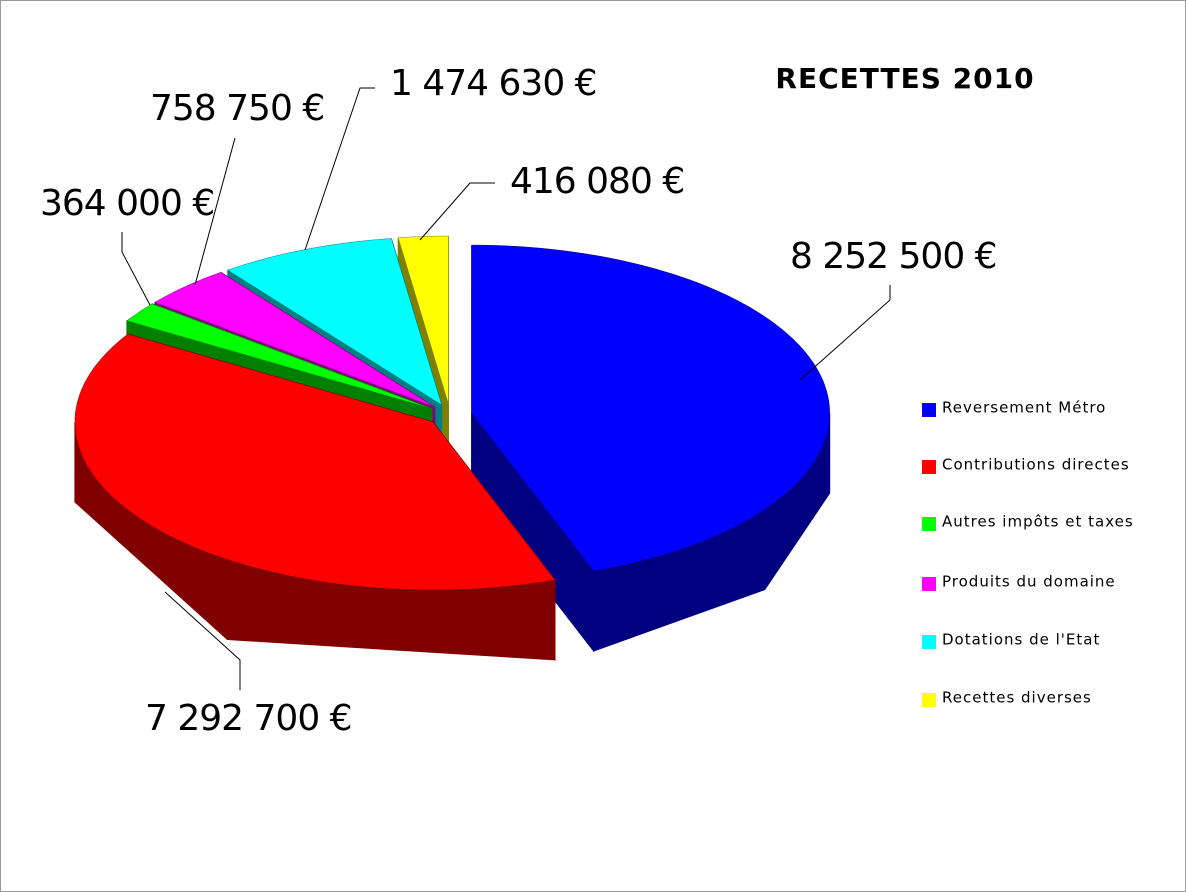  I want to click on data-label: 1 474 630 €, so click(493, 83).